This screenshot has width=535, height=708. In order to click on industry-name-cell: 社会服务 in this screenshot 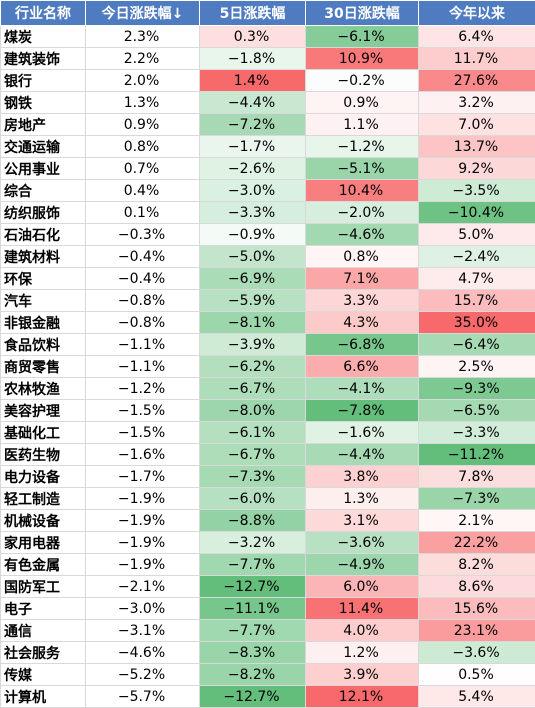, I will do `click(43, 653)`.